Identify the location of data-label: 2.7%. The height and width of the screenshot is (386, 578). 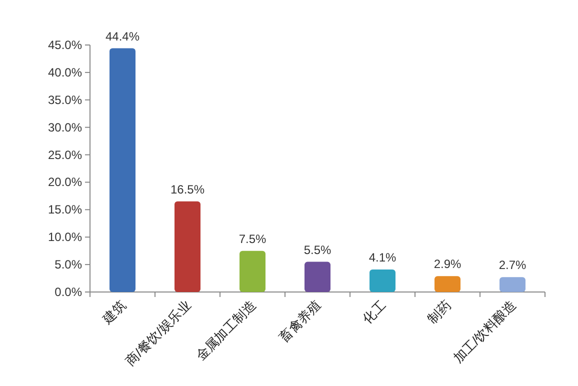
(512, 265).